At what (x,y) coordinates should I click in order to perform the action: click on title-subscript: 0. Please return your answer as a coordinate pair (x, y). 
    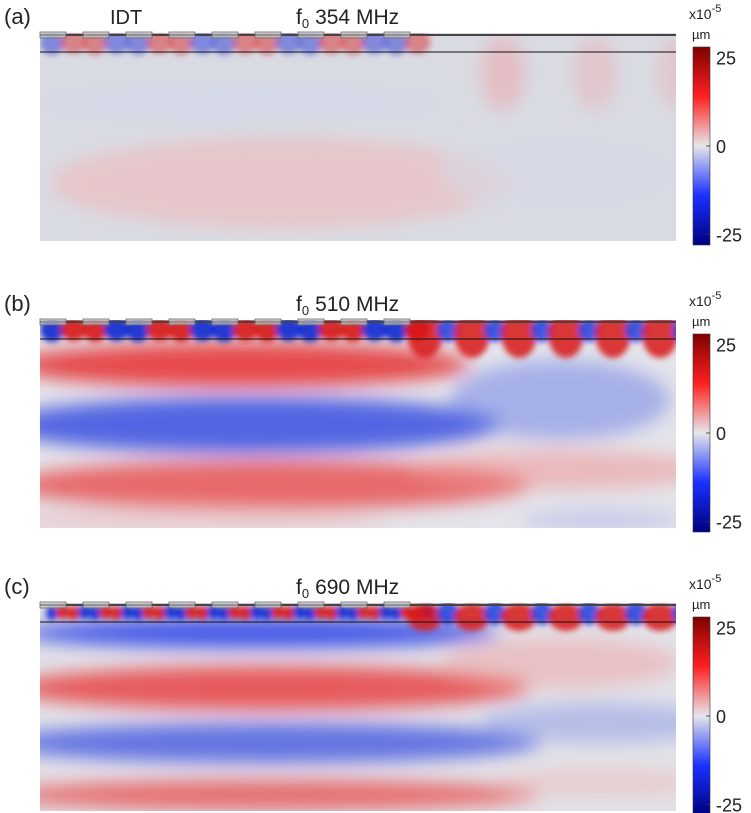
    Looking at the image, I should click on (305, 23).